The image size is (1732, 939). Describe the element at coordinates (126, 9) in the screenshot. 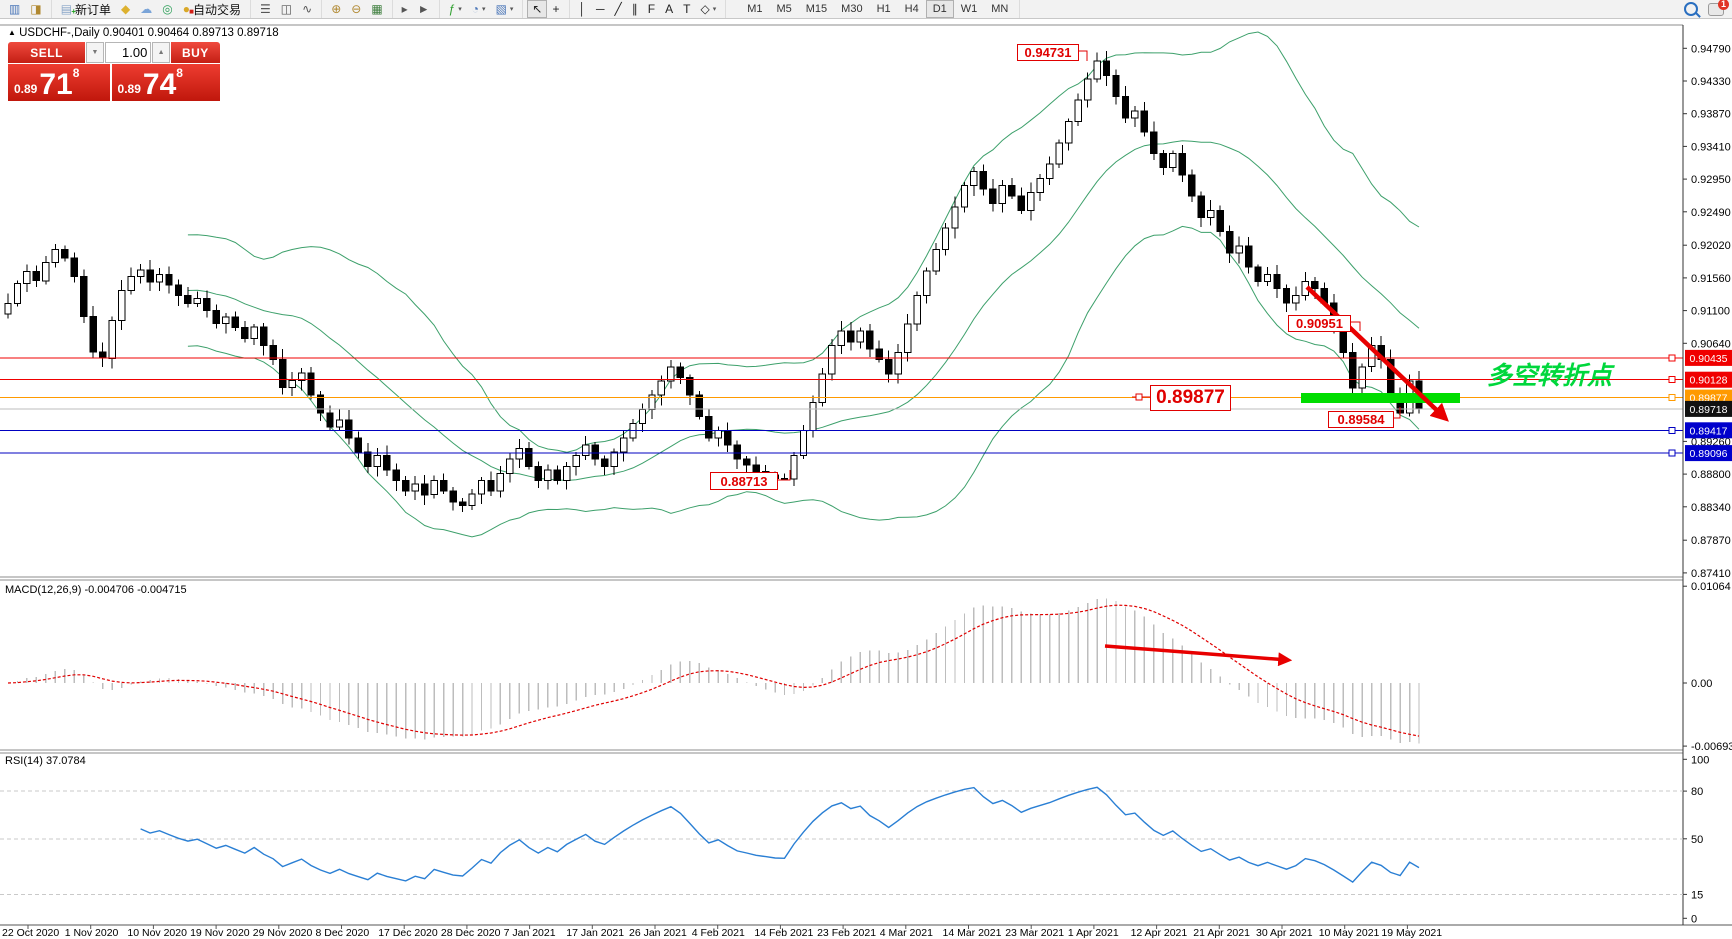

I see `price-tag-icon: ◆` at that location.